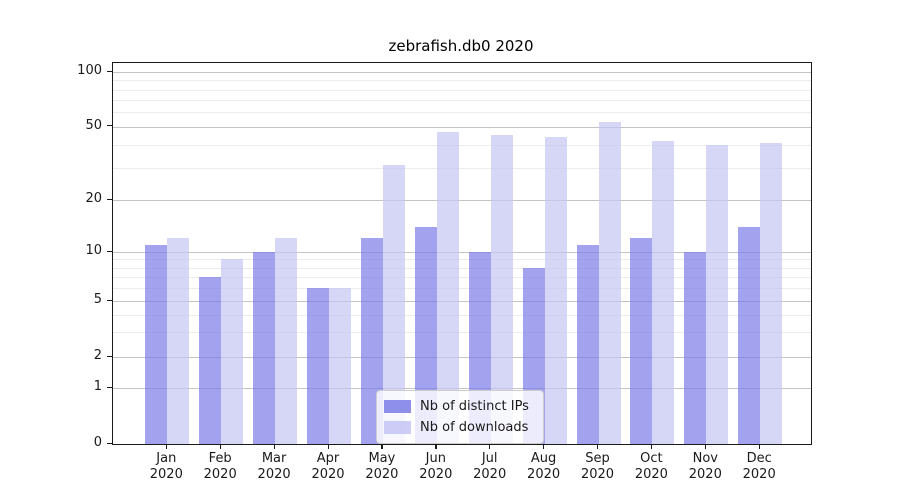 The image size is (900, 500). Describe the element at coordinates (382, 446) in the screenshot. I see `x-tick-mark-may` at that location.